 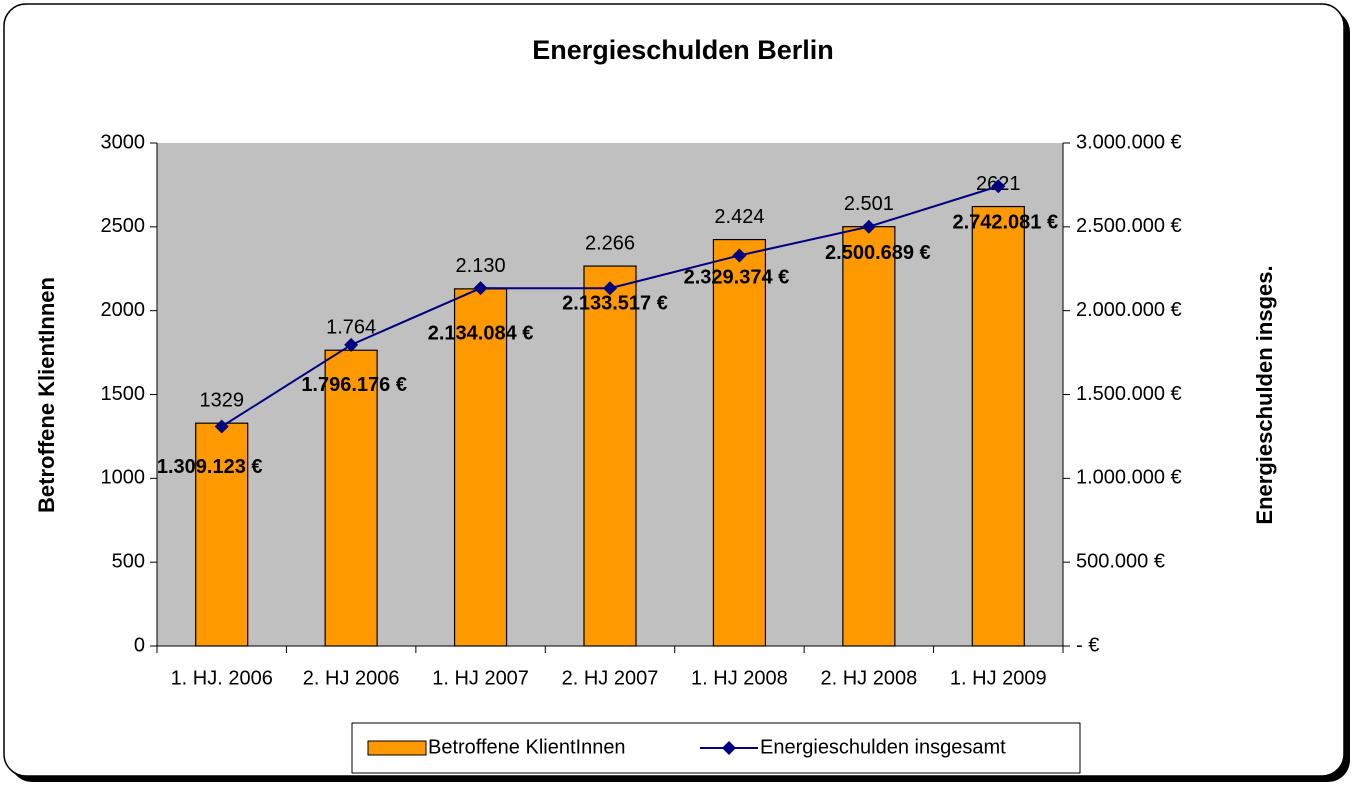 What do you see at coordinates (998, 678) in the screenshot?
I see `x-tick-label: 1. HJ 2009` at bounding box center [998, 678].